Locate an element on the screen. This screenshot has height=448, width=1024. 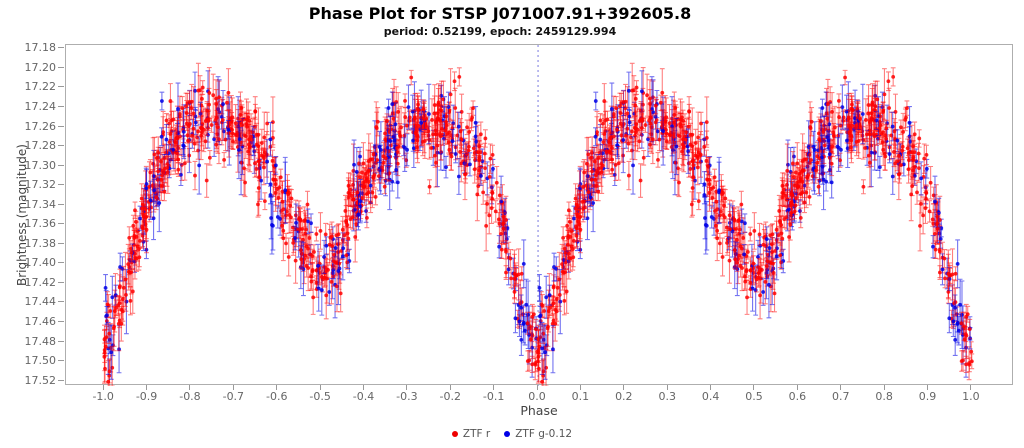
x-tick-label: -0.2 is located at coordinates (450, 396).